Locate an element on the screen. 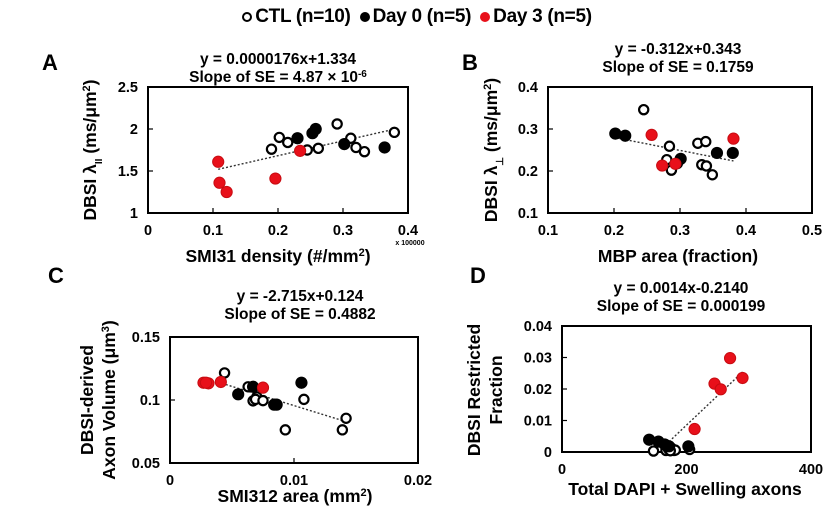  x-tick-label: 0.1 is located at coordinates (548, 231).